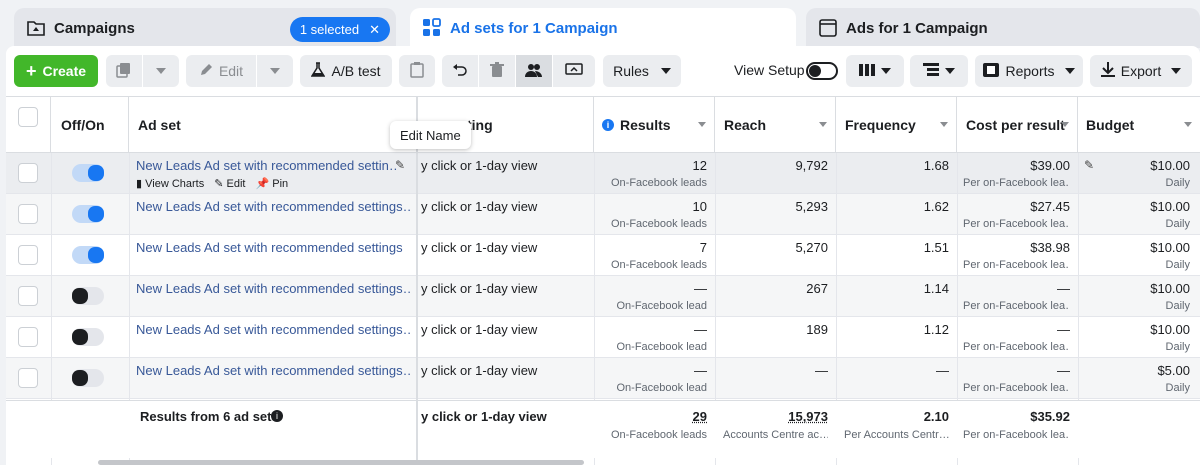 Image resolution: width=1200 pixels, height=465 pixels. I want to click on columns-button, so click(875, 71).